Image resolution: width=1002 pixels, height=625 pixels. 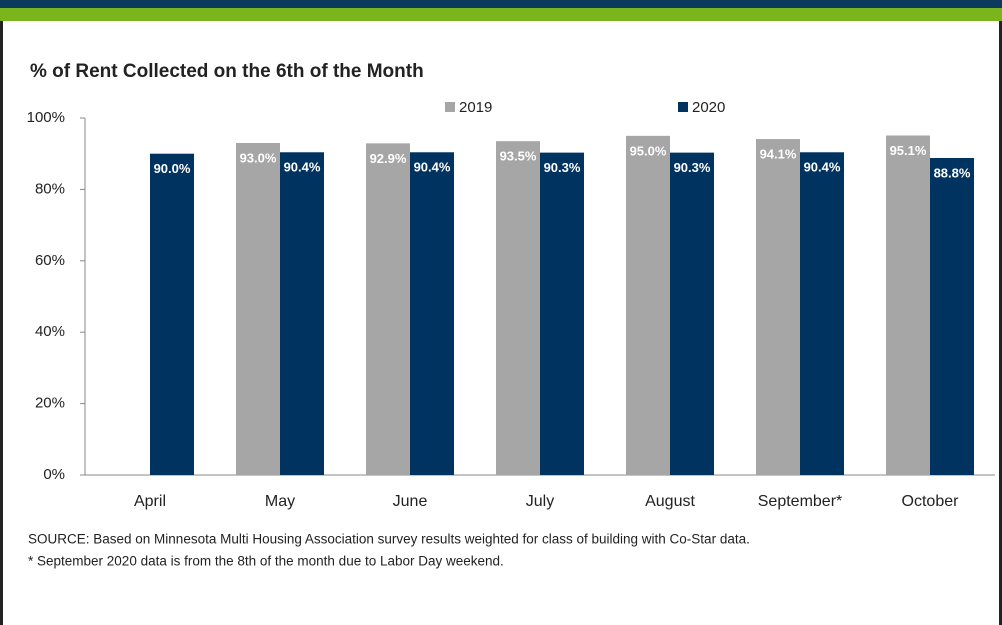 I want to click on x-tick-label: May, so click(x=280, y=501).